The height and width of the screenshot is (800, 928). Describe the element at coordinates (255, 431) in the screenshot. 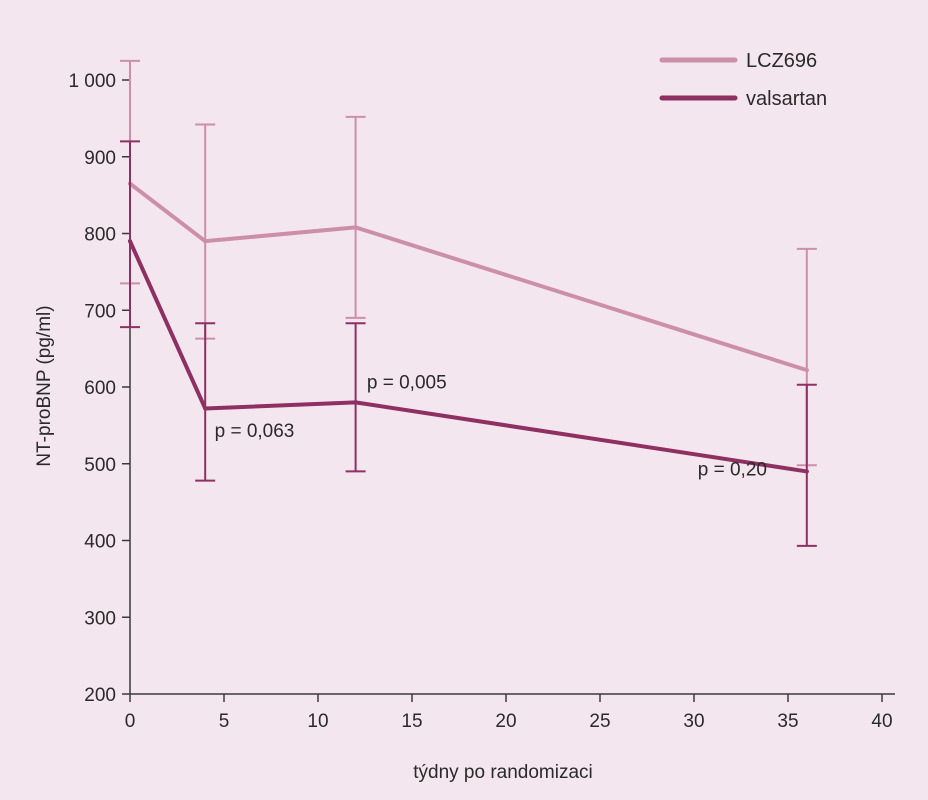

I see `p-value-annotation: p = 0,063` at that location.